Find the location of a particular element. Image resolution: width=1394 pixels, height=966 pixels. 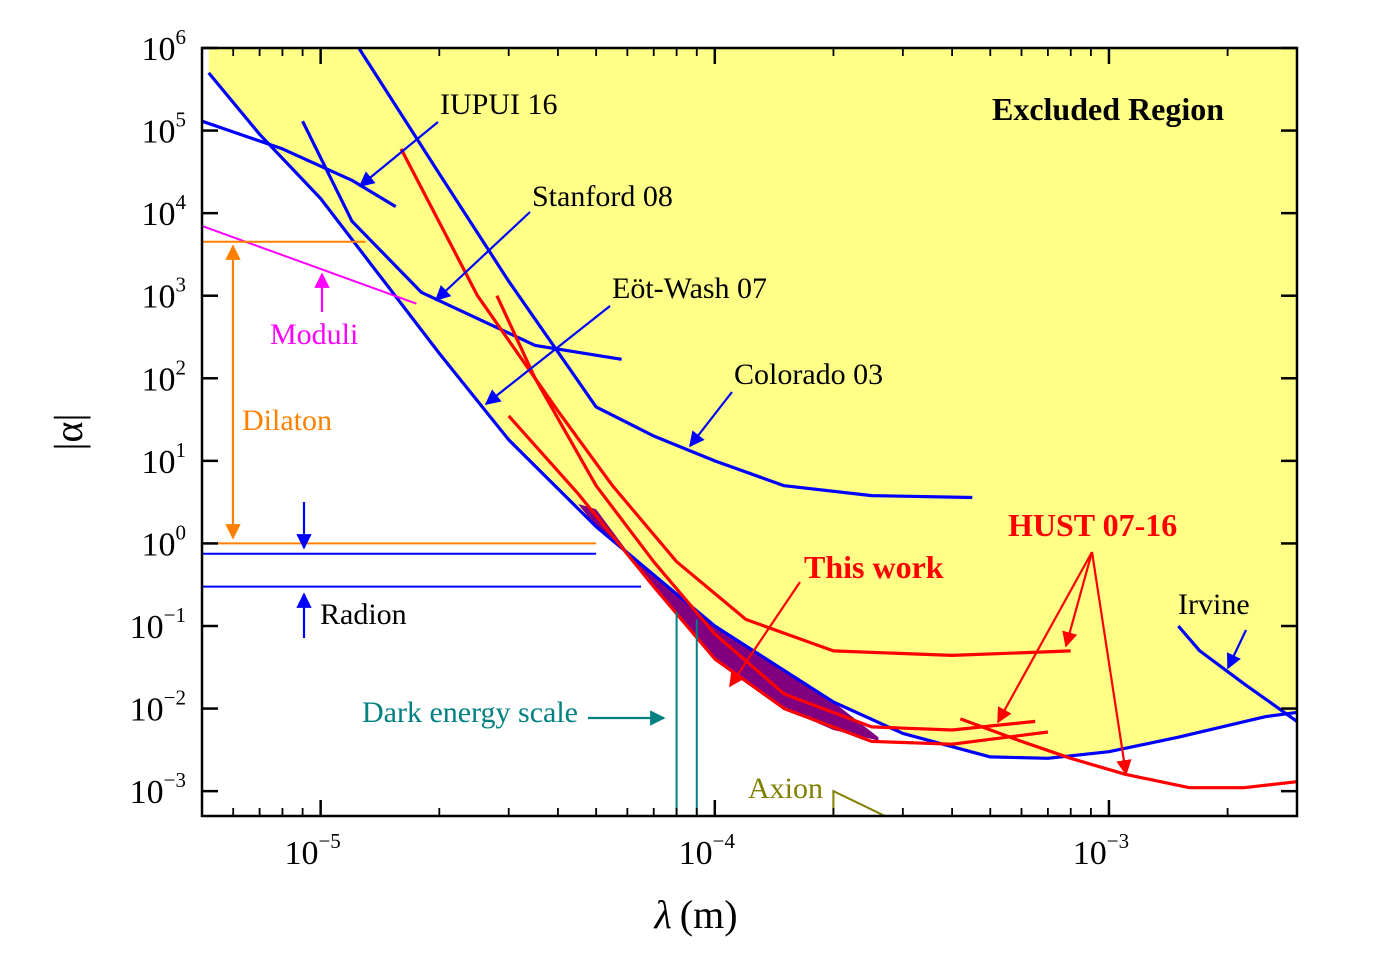

this-work-arrow is located at coordinates (765, 634).